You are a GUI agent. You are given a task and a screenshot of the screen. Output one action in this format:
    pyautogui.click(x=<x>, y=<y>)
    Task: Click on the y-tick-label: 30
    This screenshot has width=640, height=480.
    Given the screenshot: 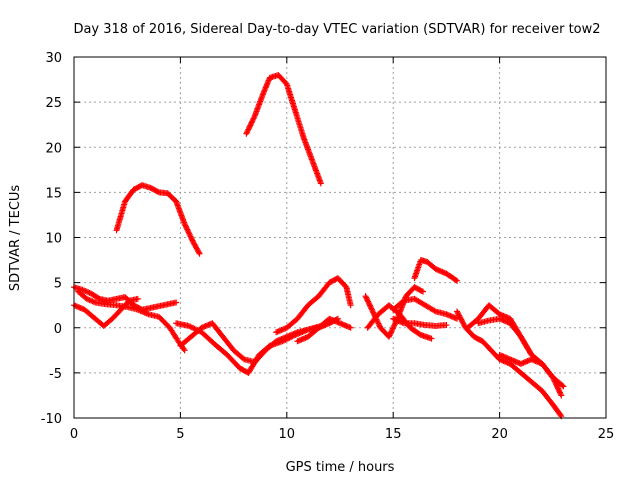 What is the action you would take?
    pyautogui.click(x=53, y=58)
    